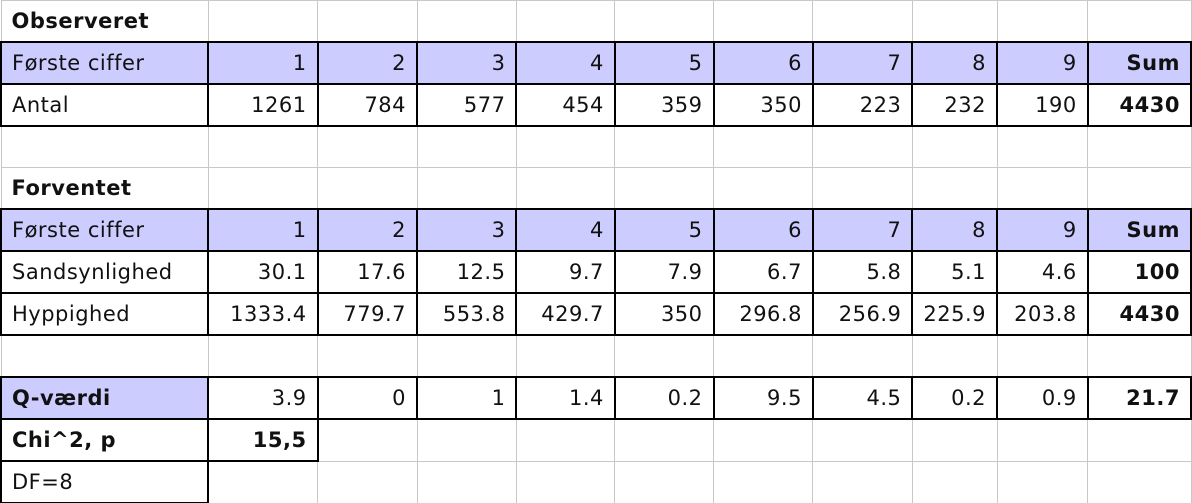 The image size is (1192, 503). Describe the element at coordinates (565, 272) in the screenshot. I see `cell: 9.7` at that location.